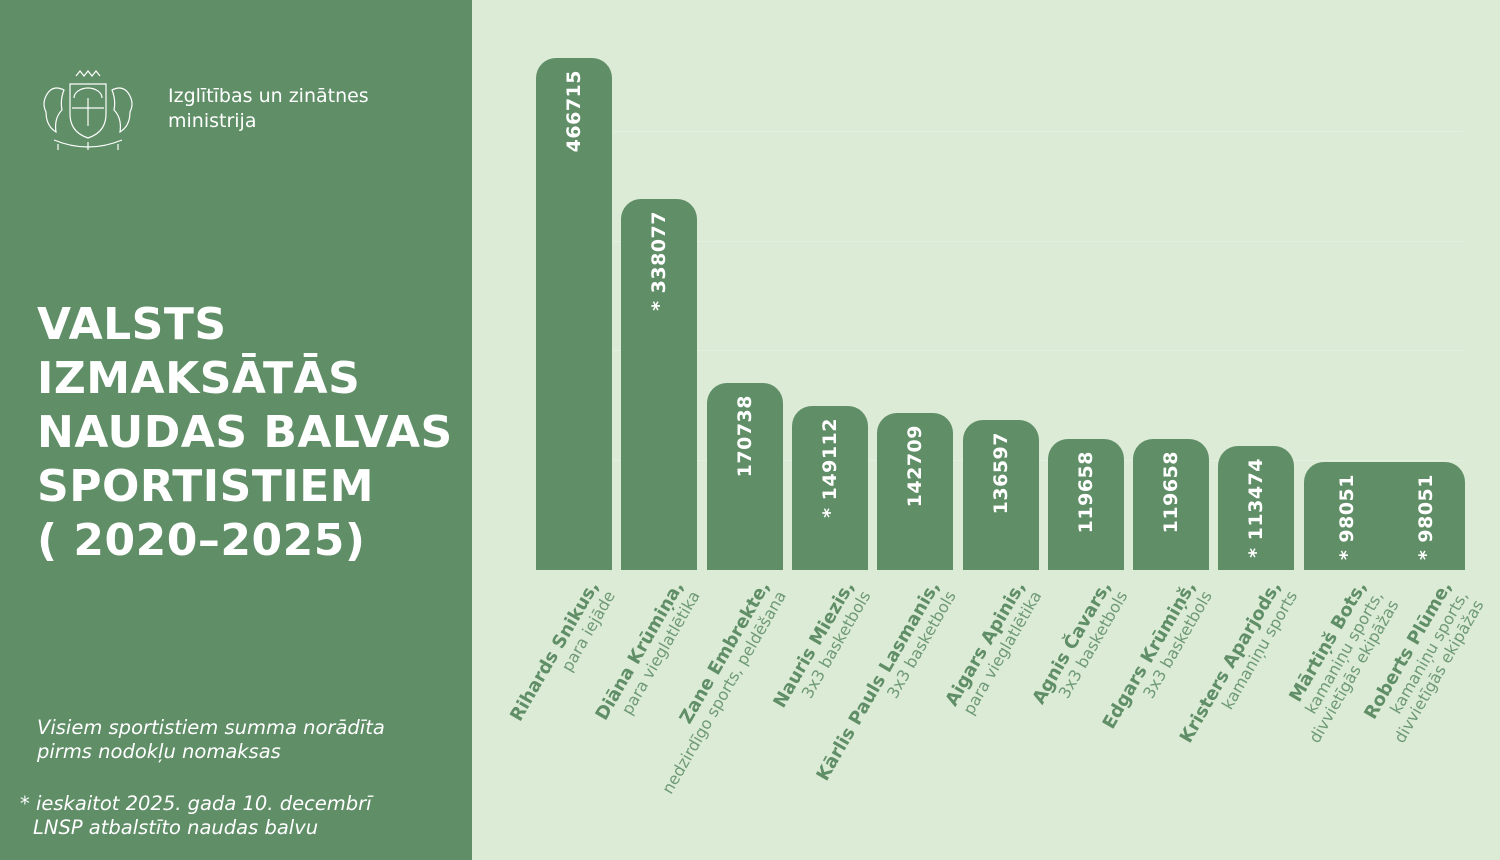 The image size is (1500, 860). Describe the element at coordinates (201, 540) in the screenshot. I see `title-line-5: ( 2020–2025)` at that location.